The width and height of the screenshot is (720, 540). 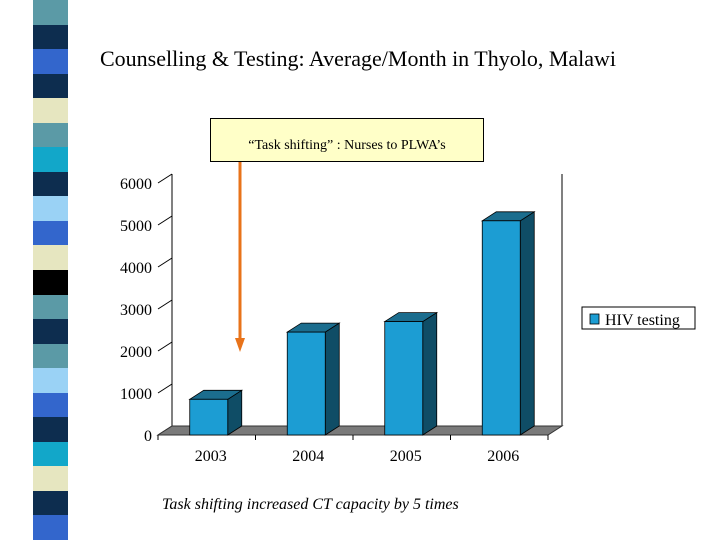 I want to click on y-tick-label: 3000, so click(x=136, y=310).